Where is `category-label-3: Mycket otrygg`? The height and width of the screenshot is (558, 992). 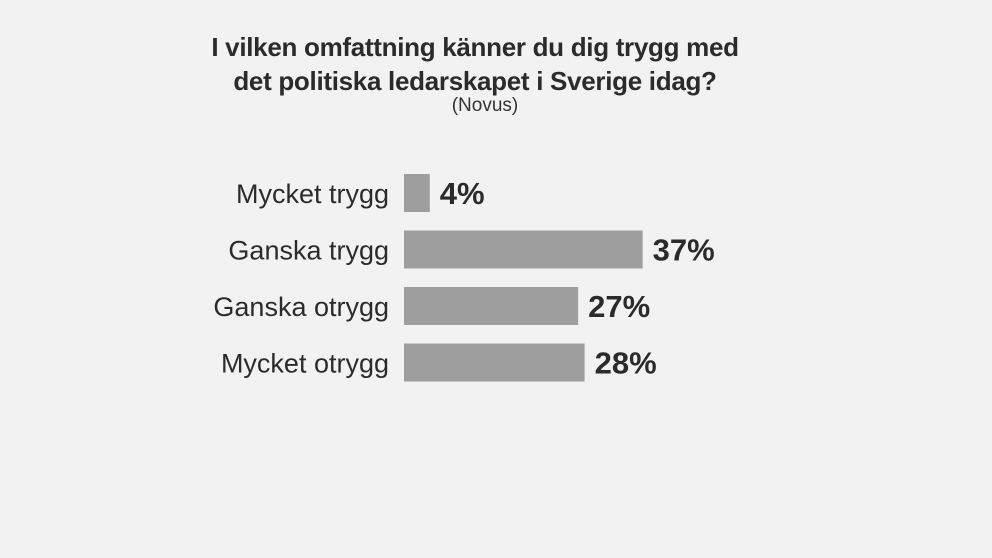
category-label-3: Mycket otrygg is located at coordinates (305, 364).